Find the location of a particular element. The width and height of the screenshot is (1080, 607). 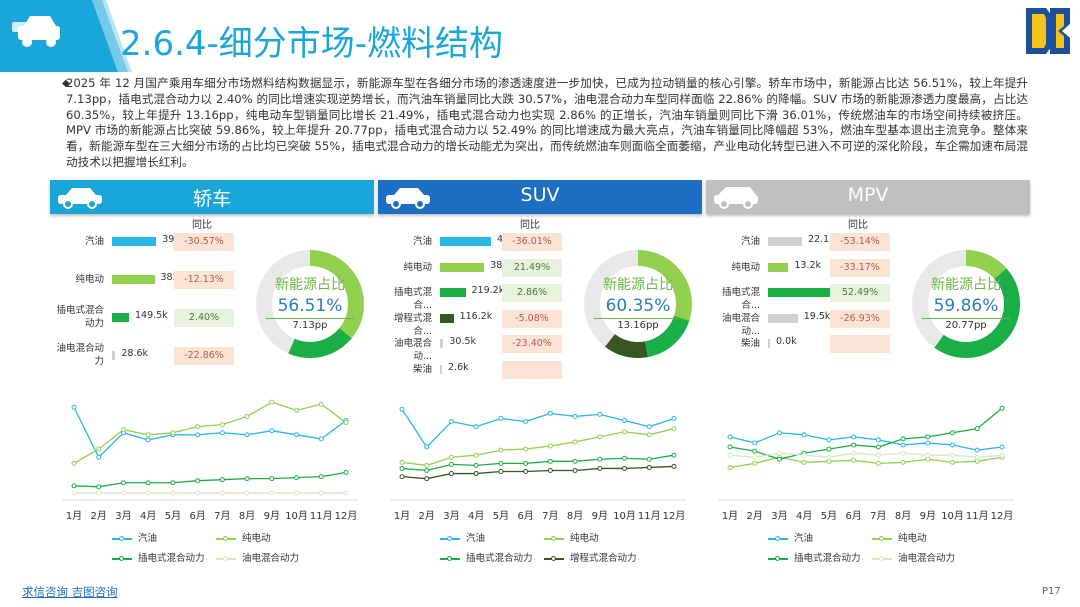

legend-item: 汽油 is located at coordinates (134, 537).